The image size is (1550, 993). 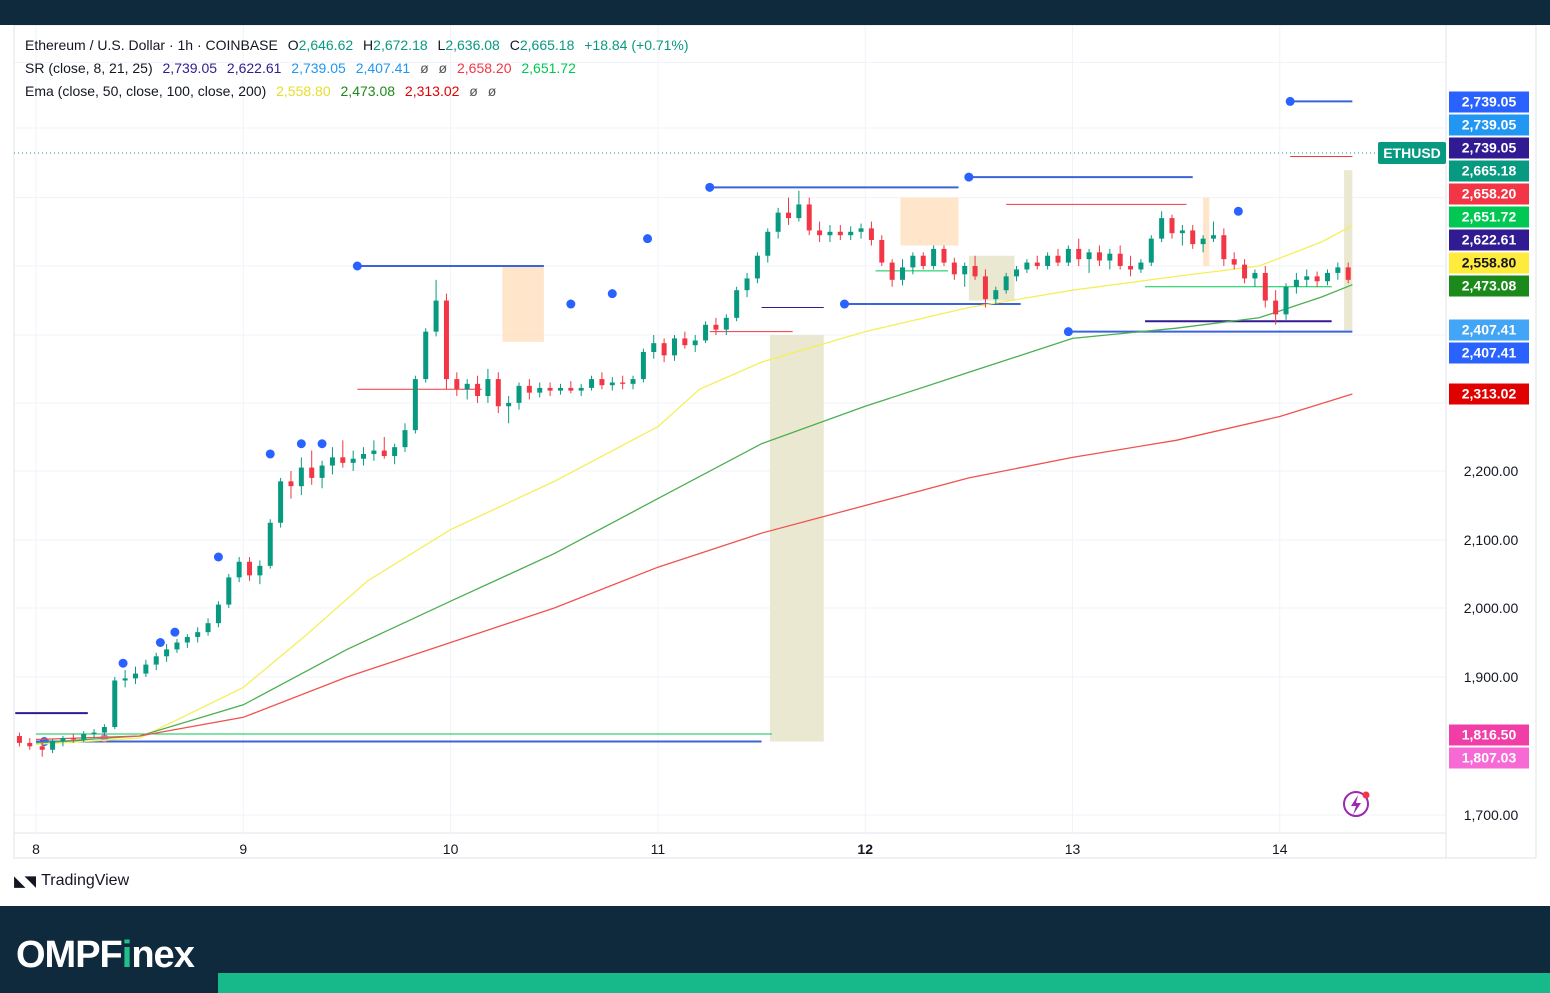 I want to click on tradingview-wordmark: TradingView, so click(x=85, y=880).